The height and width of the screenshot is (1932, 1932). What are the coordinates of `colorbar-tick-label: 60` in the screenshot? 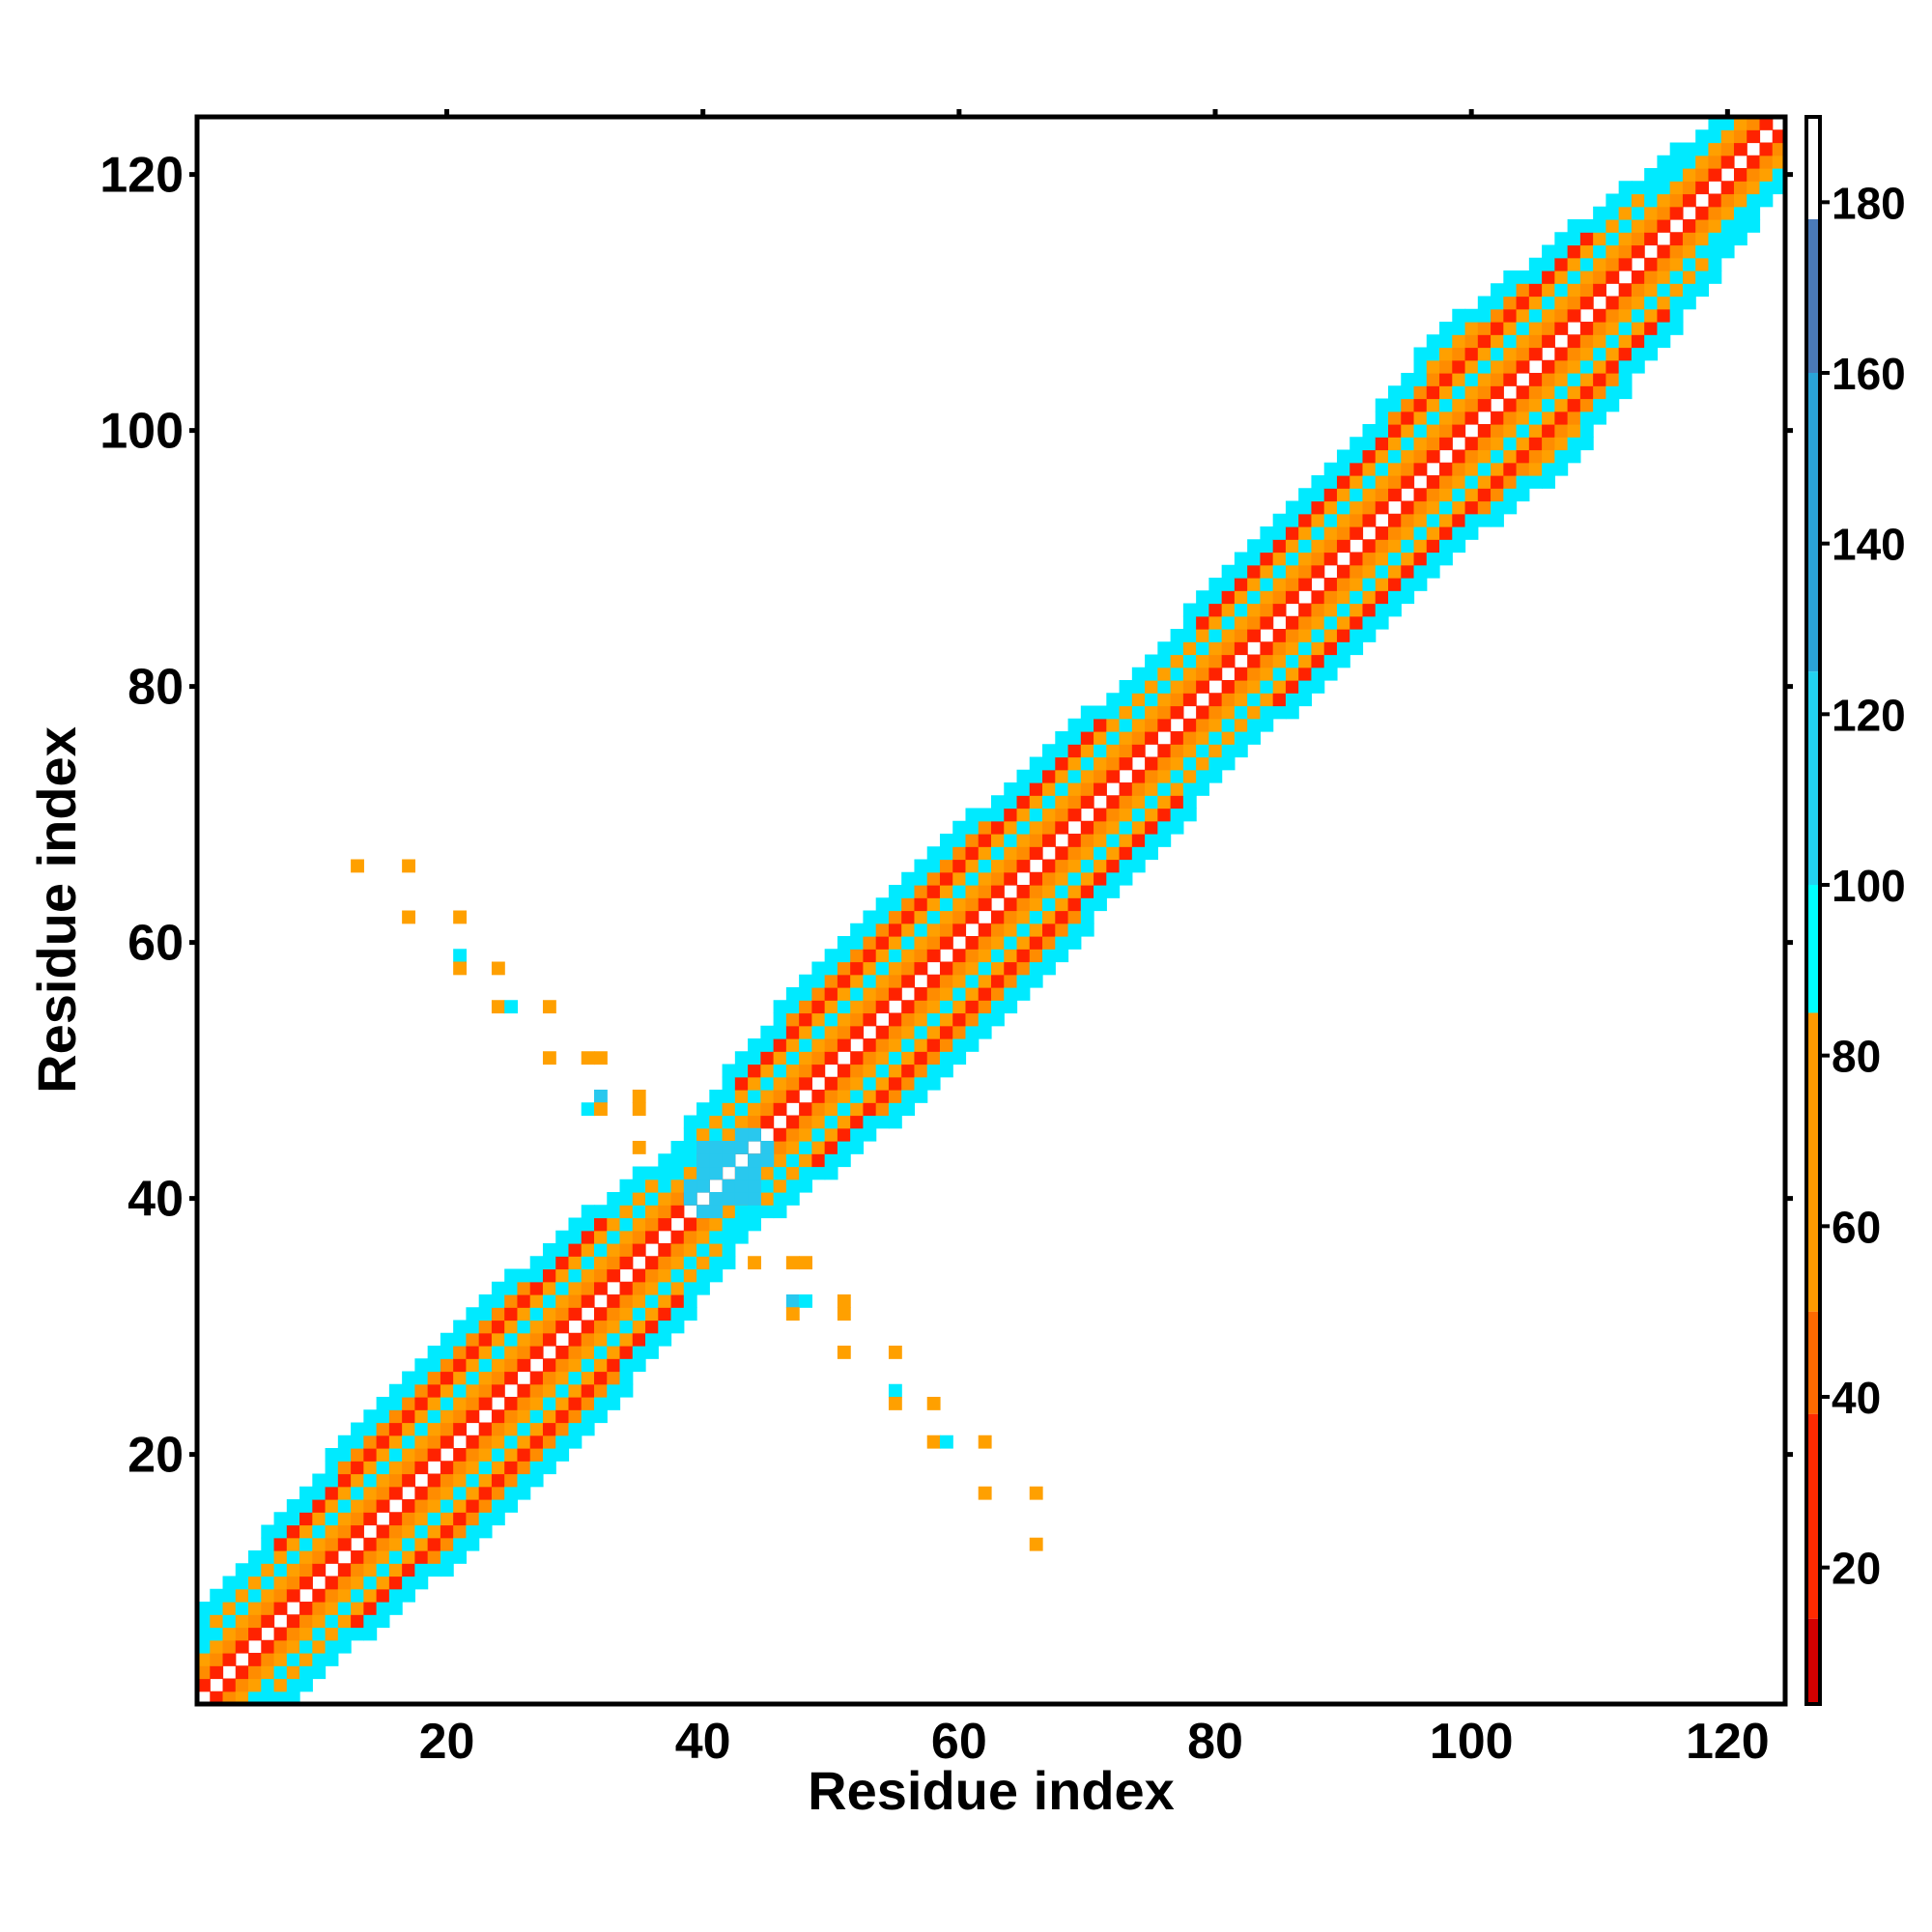 It's located at (1856, 1227).